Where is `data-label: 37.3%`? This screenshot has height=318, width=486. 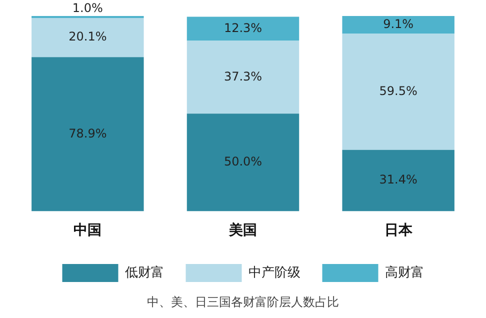 data-label: 37.3% is located at coordinates (243, 76).